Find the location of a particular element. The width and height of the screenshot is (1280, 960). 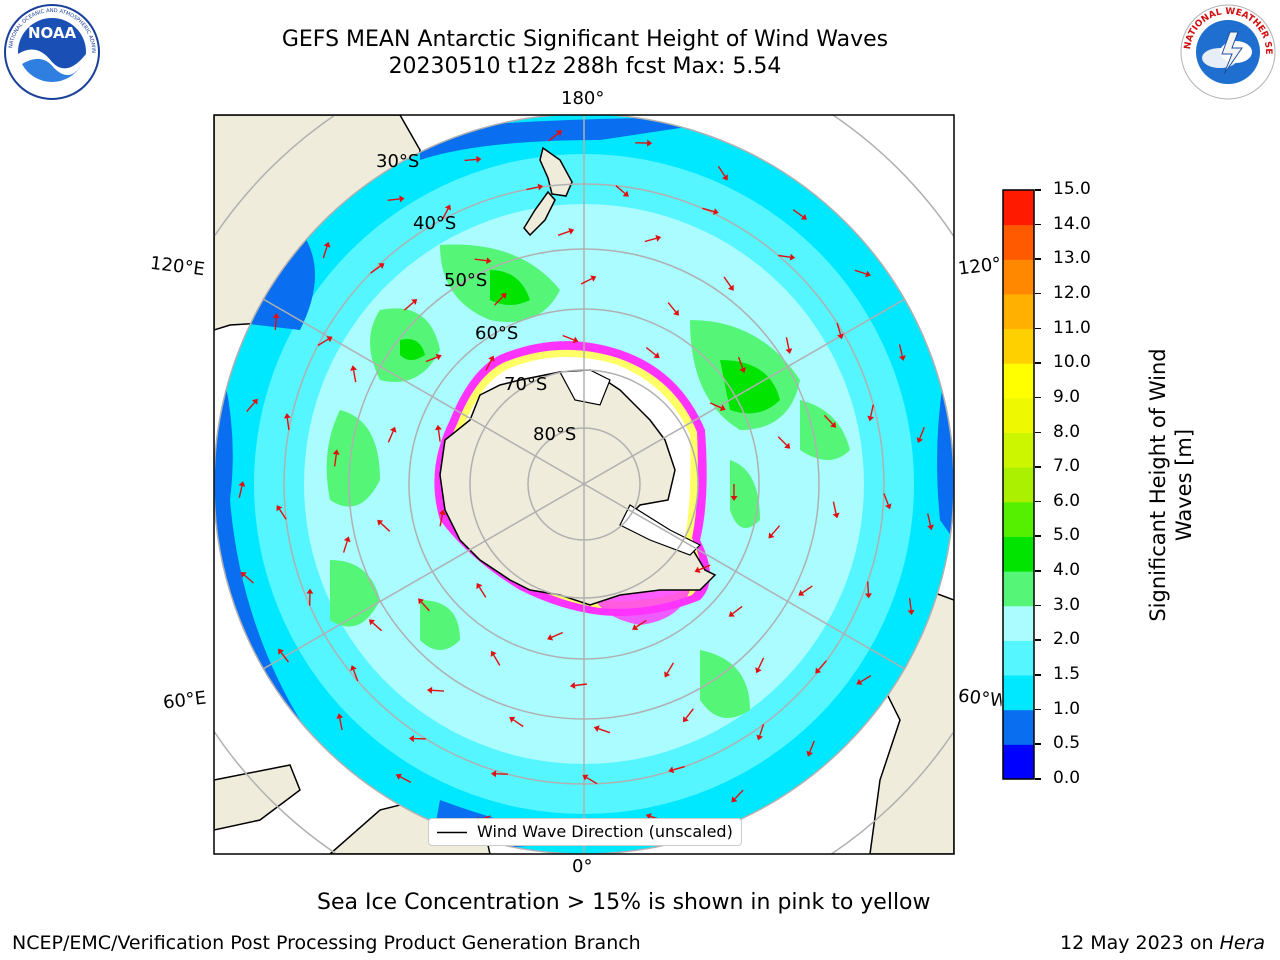

colorbar-tick-label: 14.0 is located at coordinates (1072, 223).